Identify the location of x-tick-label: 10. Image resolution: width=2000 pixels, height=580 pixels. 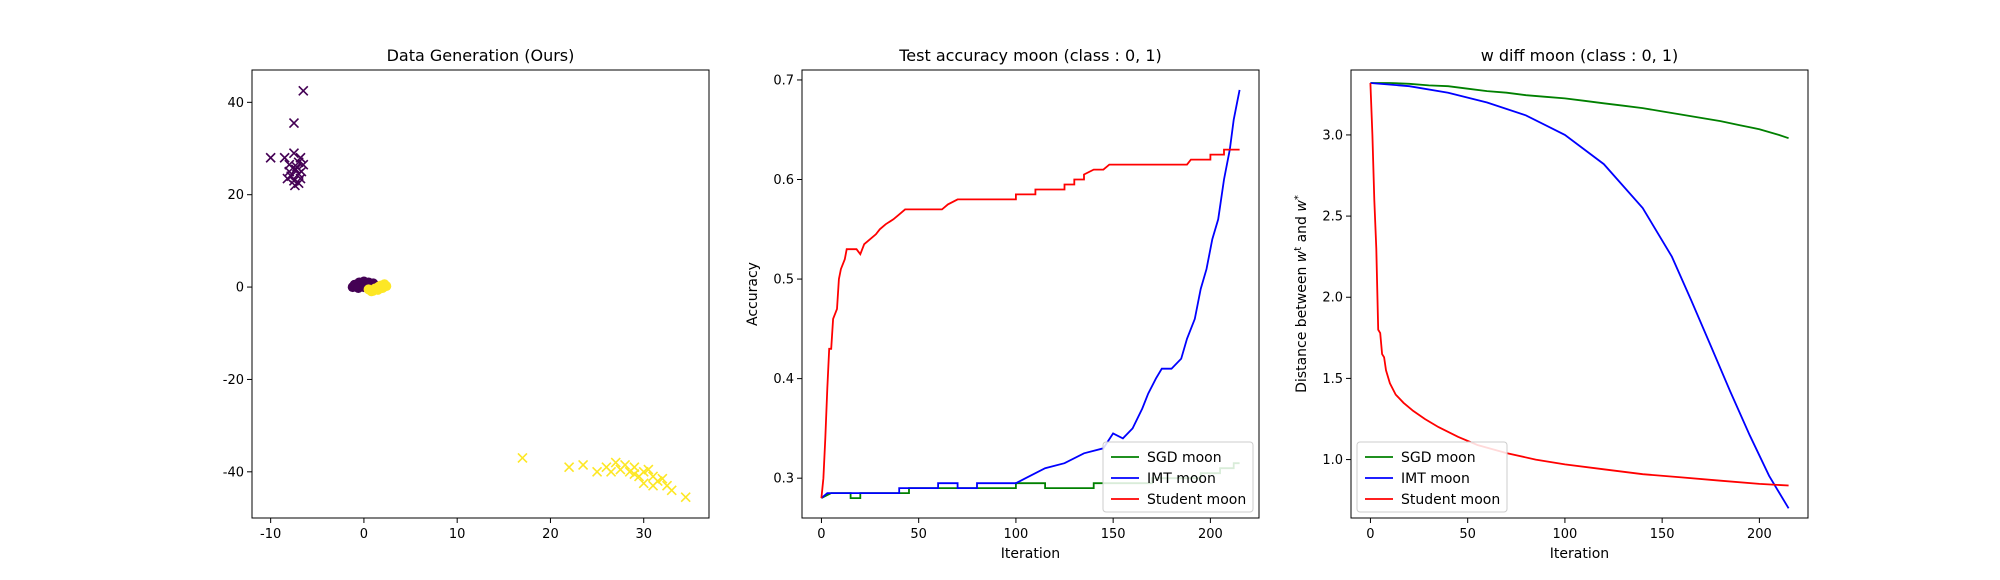
(457, 534).